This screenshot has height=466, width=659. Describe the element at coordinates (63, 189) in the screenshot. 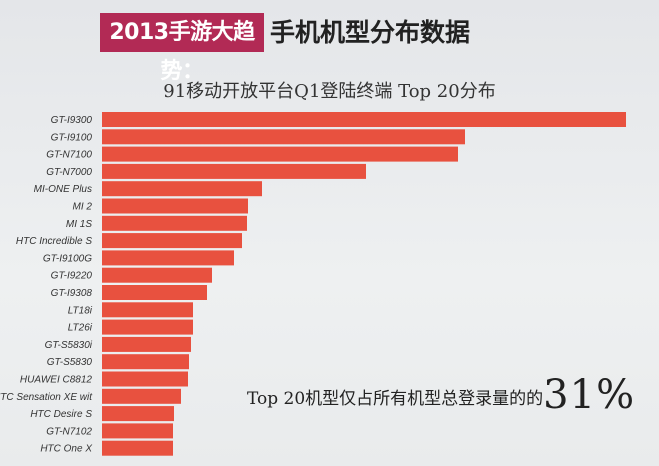

I see `category-label: MI-ONE Plus` at that location.